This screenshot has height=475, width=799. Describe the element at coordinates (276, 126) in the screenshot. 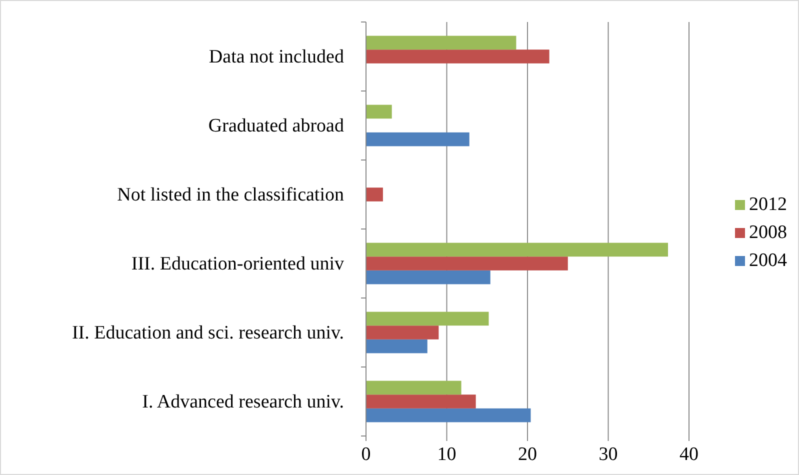

I see `y-tick-label: Graduated abroad` at that location.